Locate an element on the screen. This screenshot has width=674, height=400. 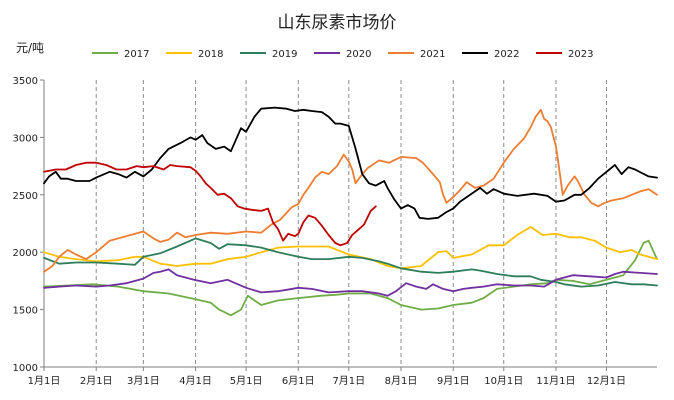
legend-label-2018: 2018 is located at coordinates (210, 54).